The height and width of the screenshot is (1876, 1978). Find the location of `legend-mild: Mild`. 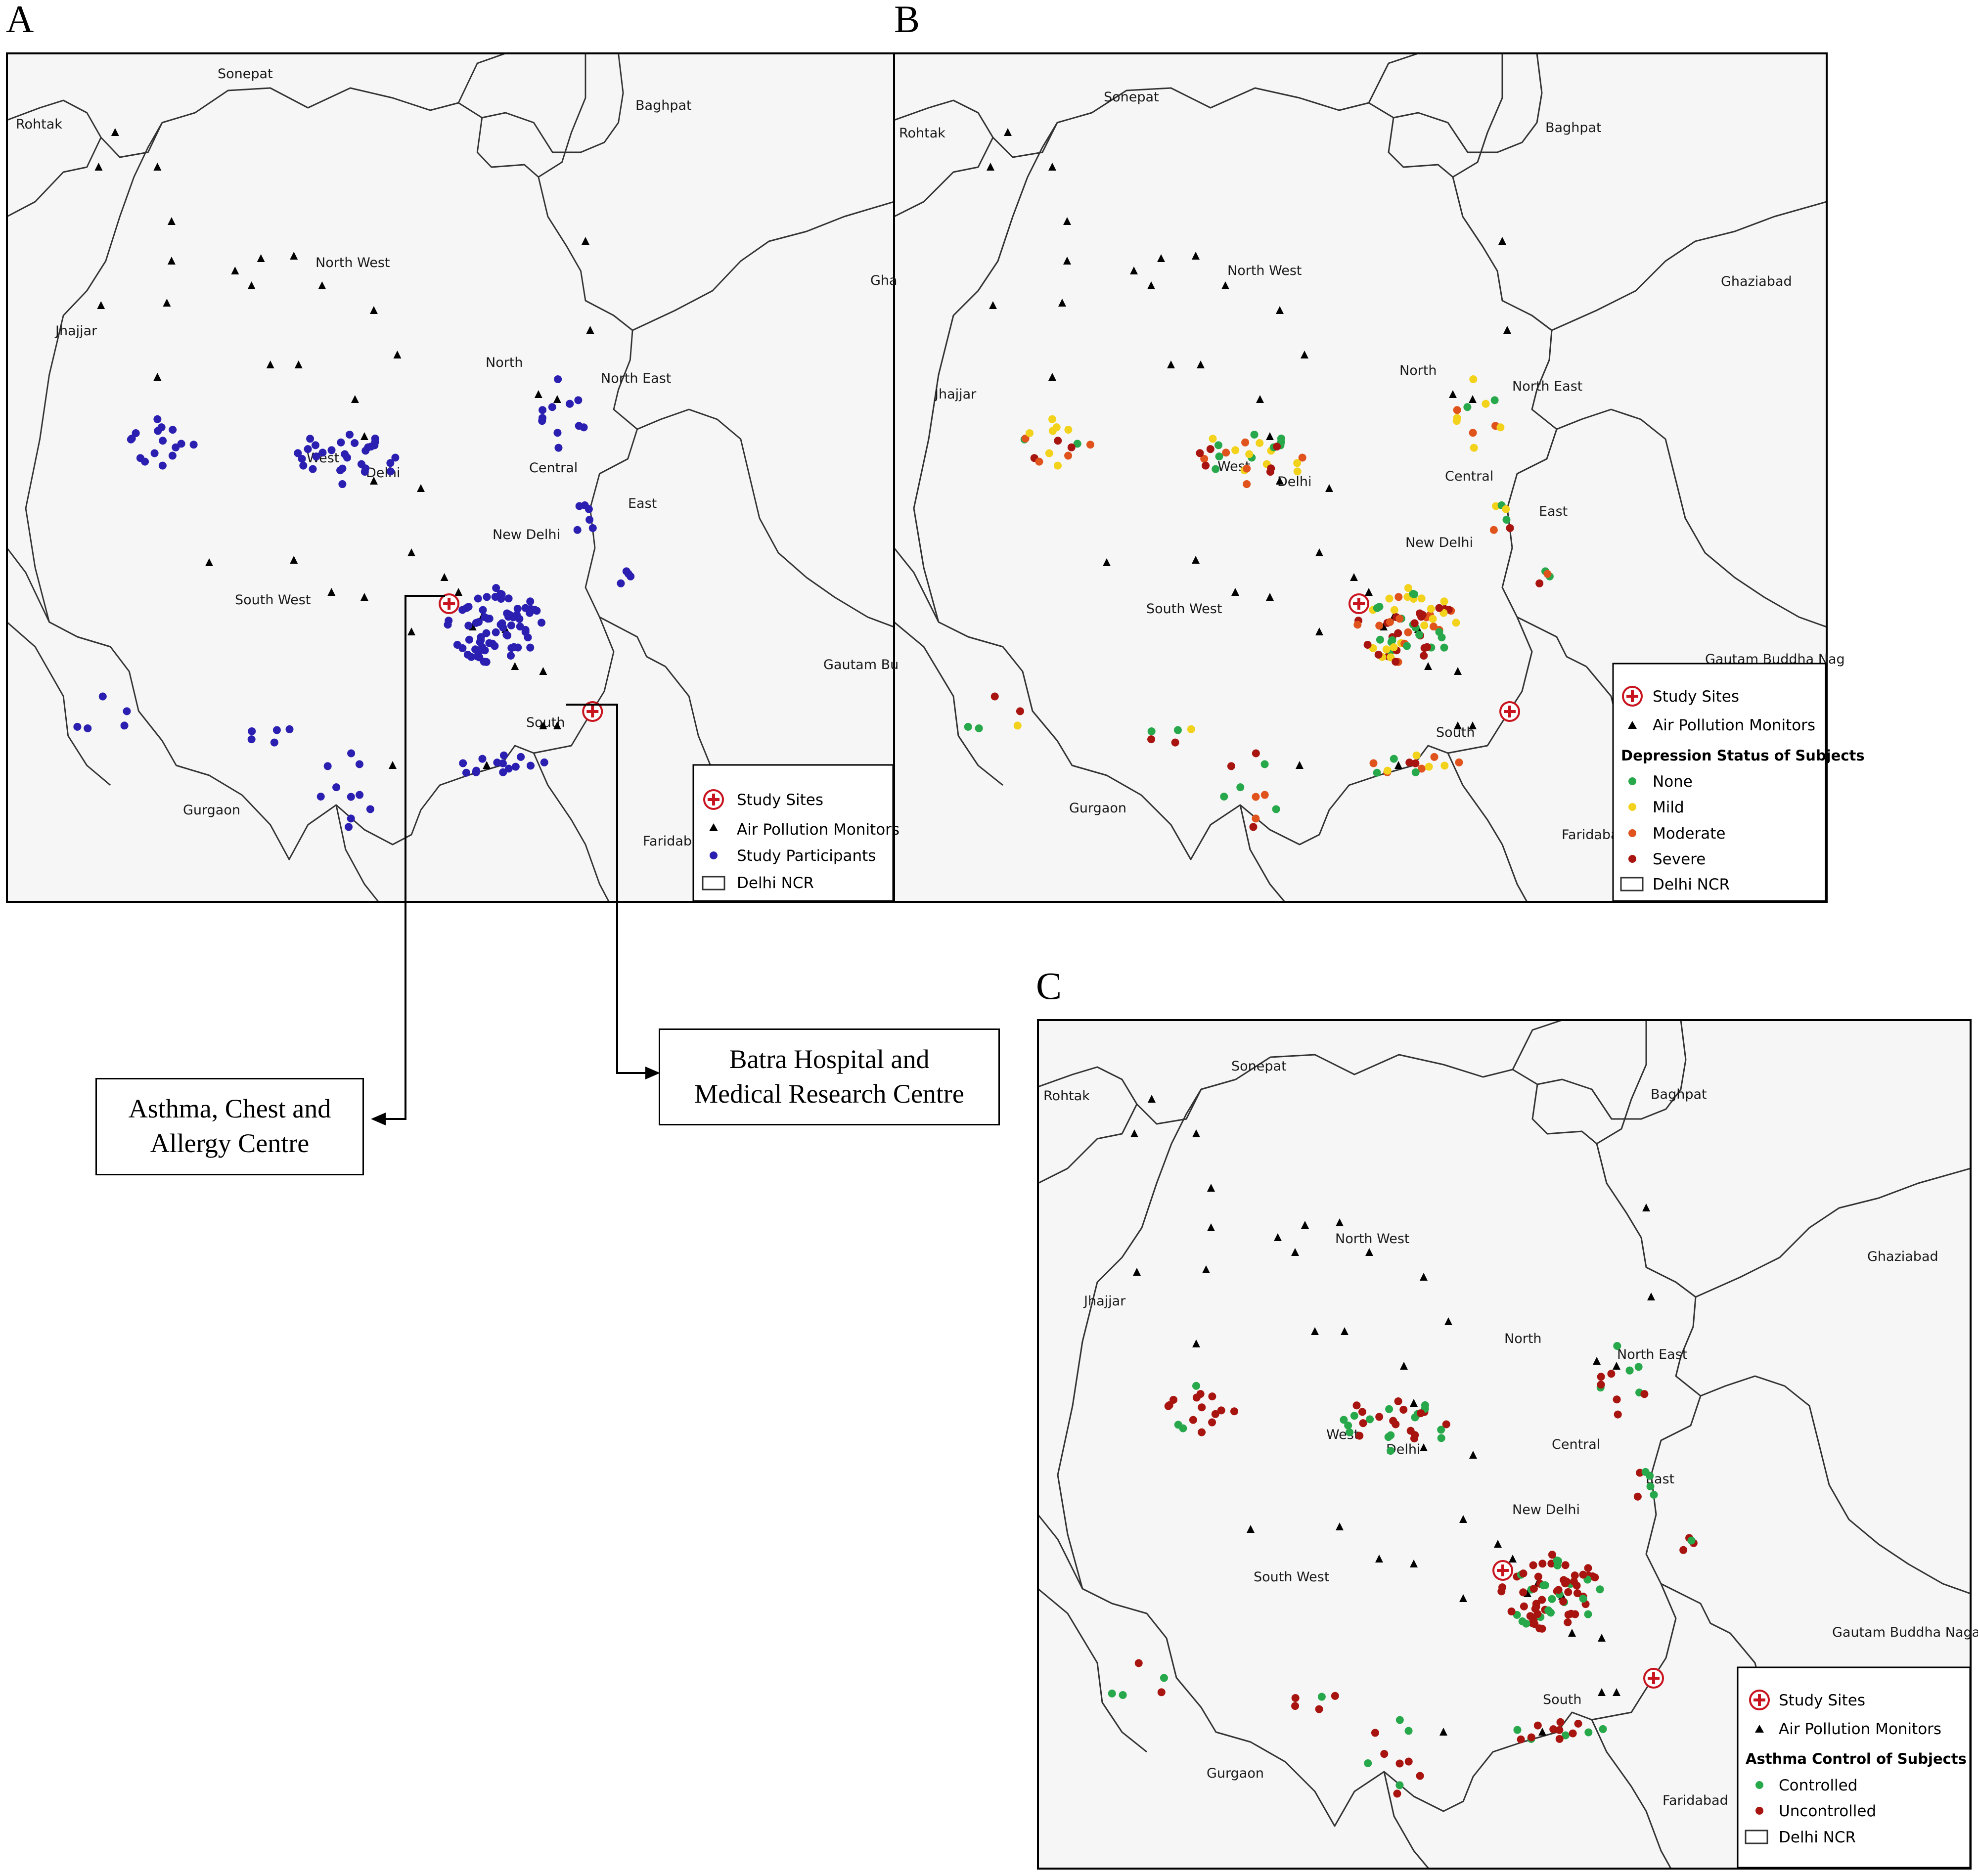

legend-mild: Mild is located at coordinates (1668, 807).